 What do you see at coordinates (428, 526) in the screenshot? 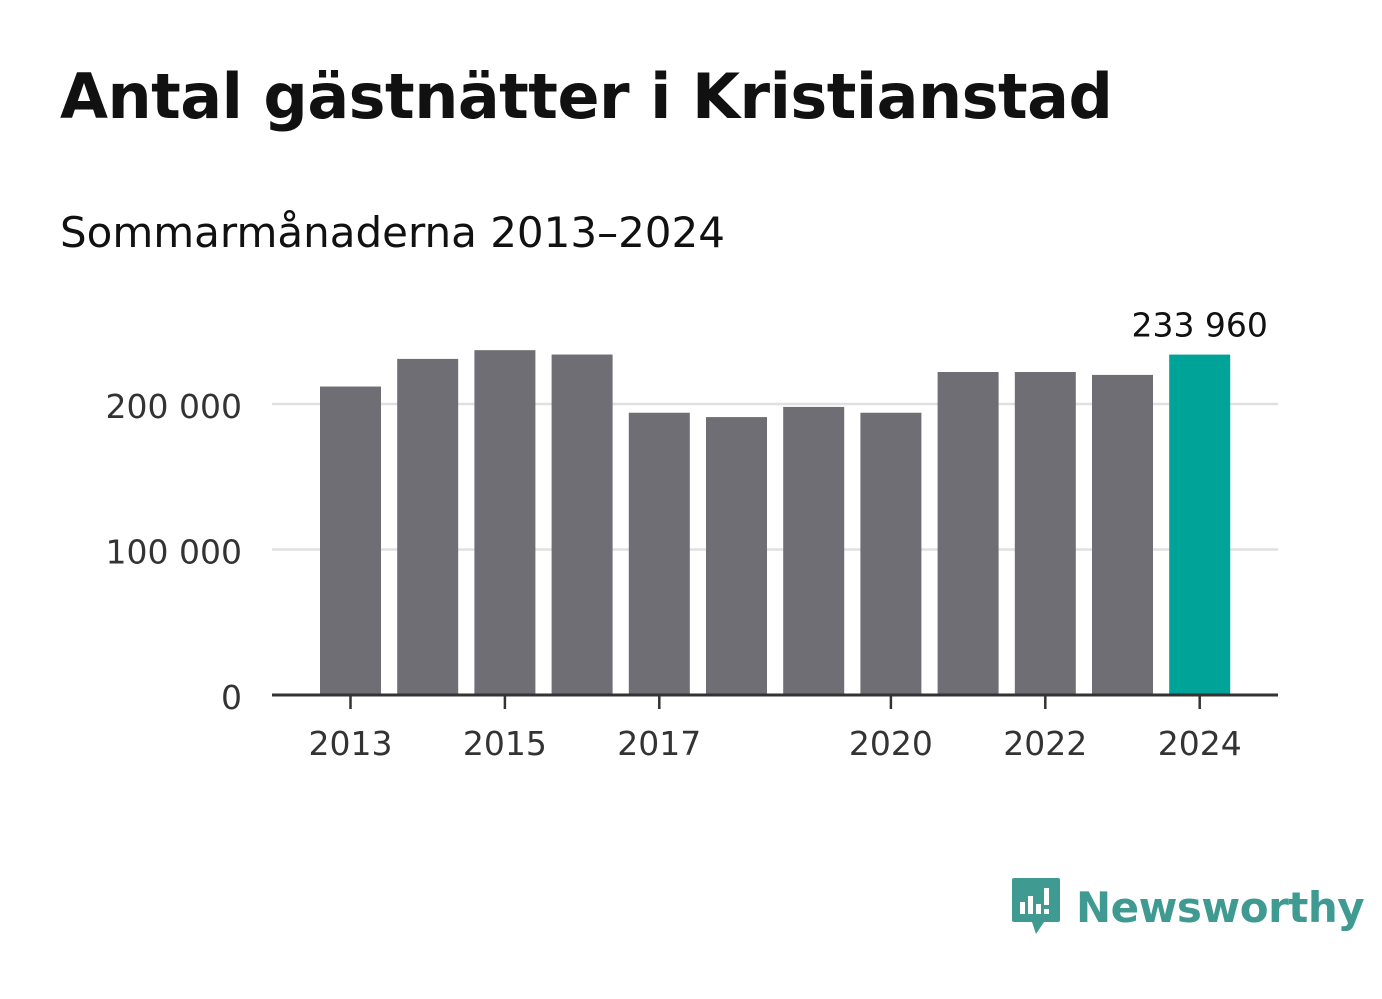
I see `bar-2014` at bounding box center [428, 526].